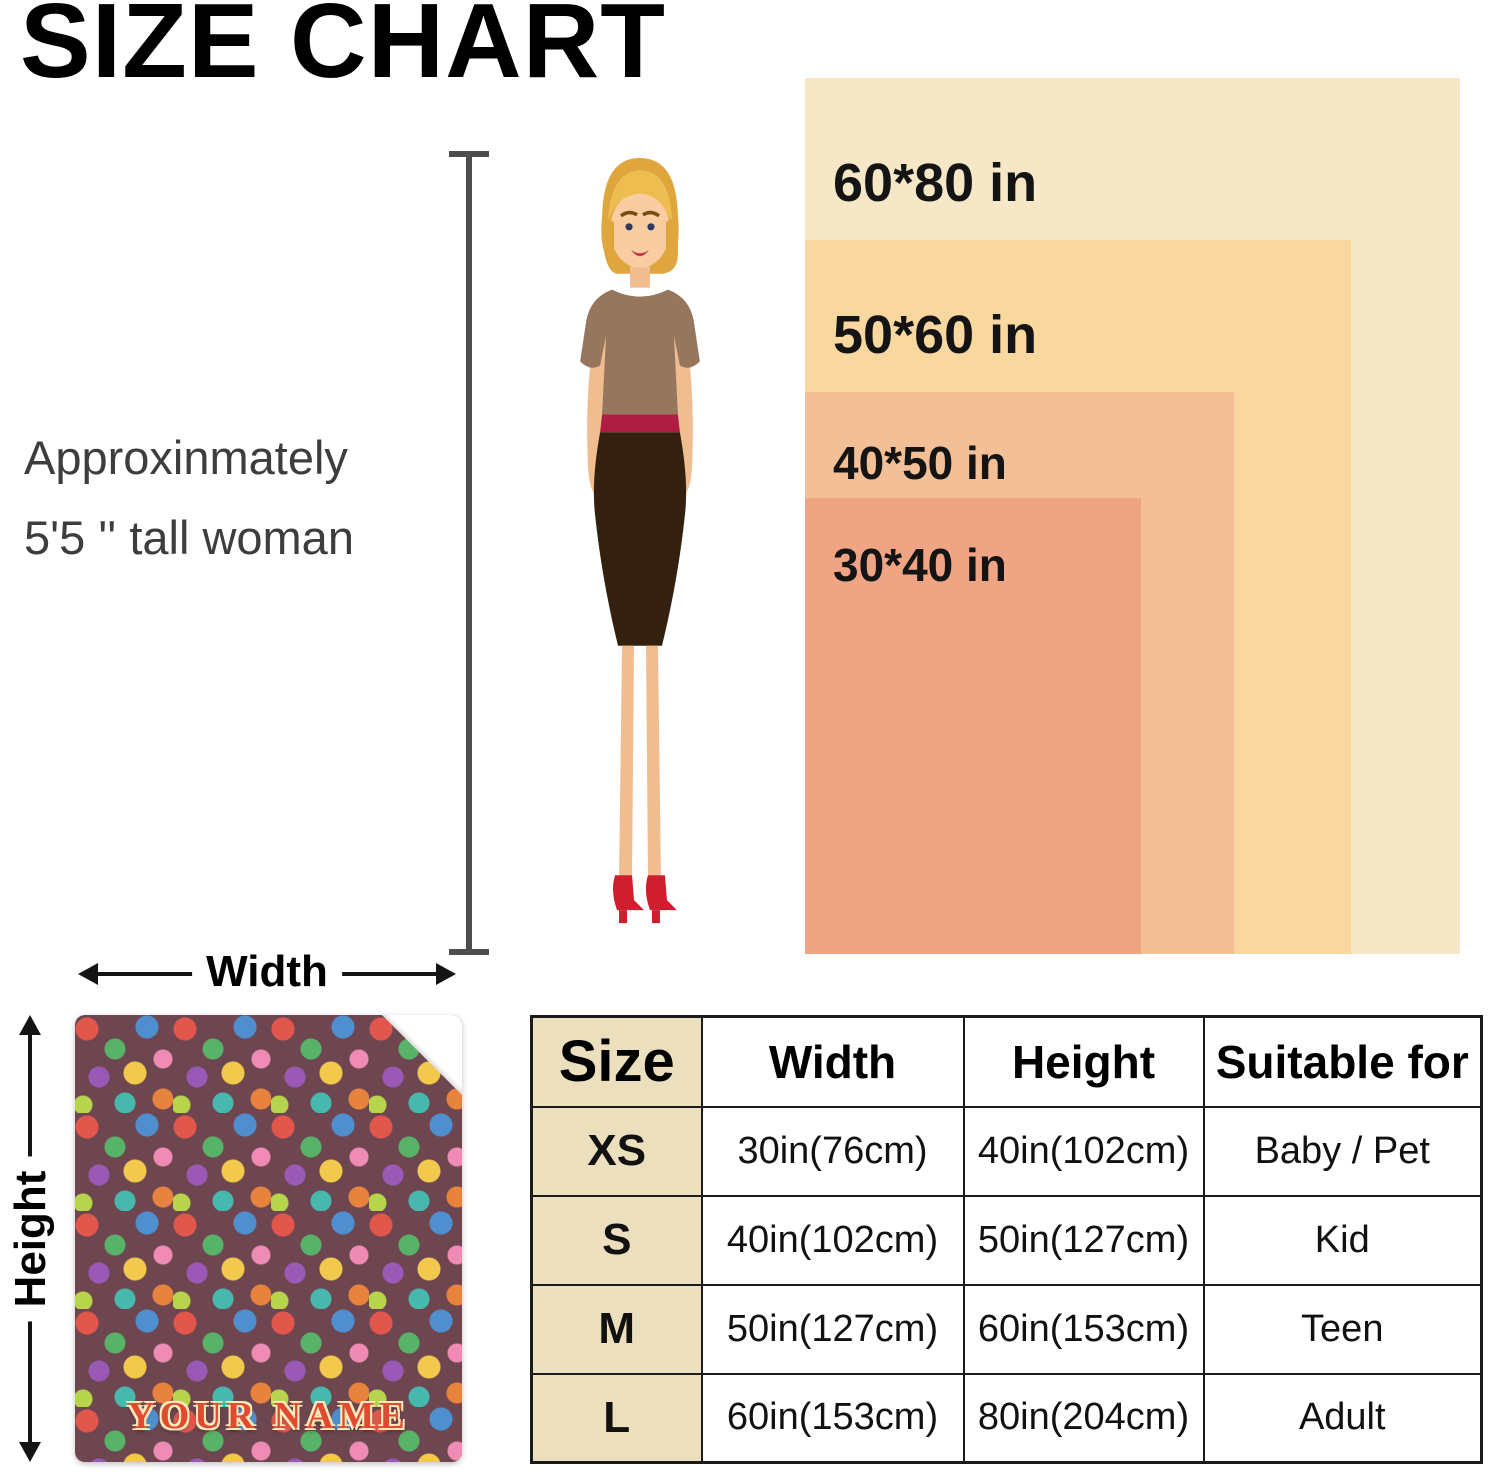  I want to click on cell-size-m: M, so click(616, 1329).